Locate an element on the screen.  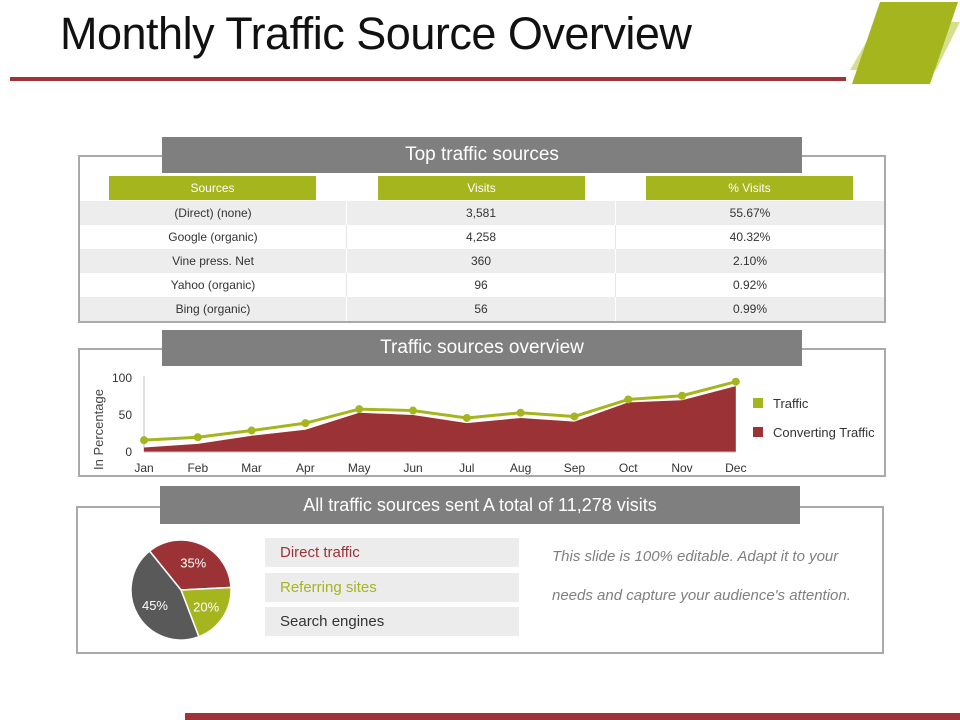
cell-visits: 3,581 is located at coordinates (481, 213).